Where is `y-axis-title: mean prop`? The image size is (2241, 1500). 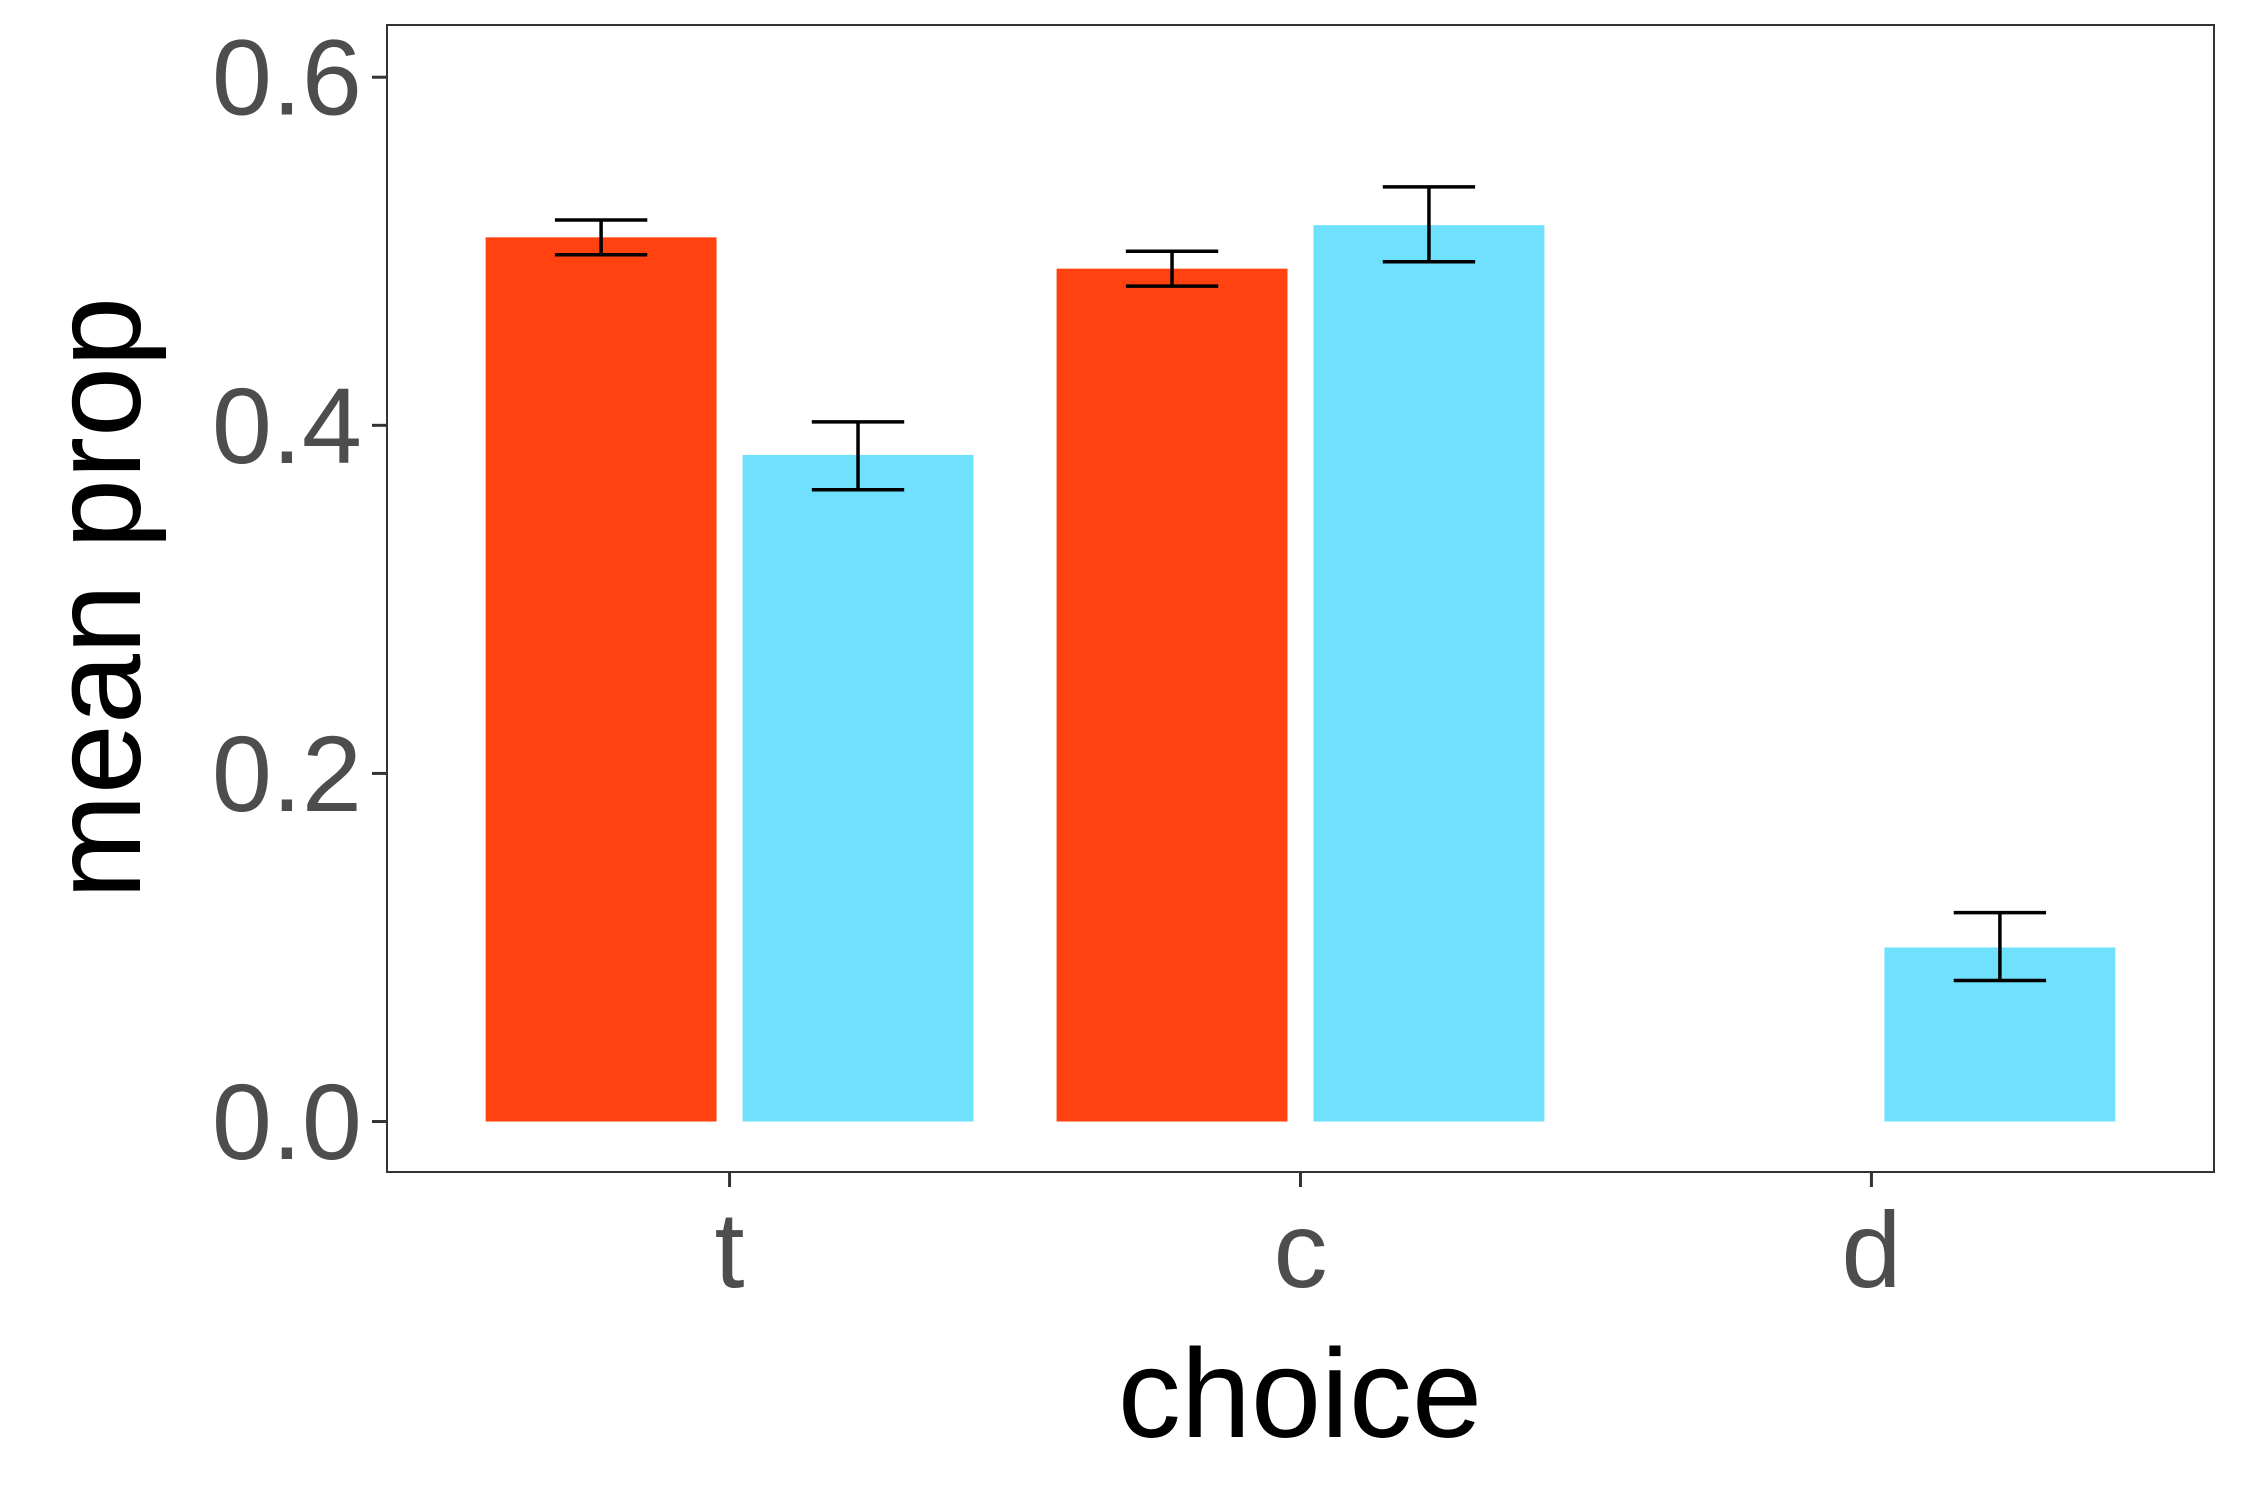
y-axis-title: mean prop is located at coordinates (96, 598).